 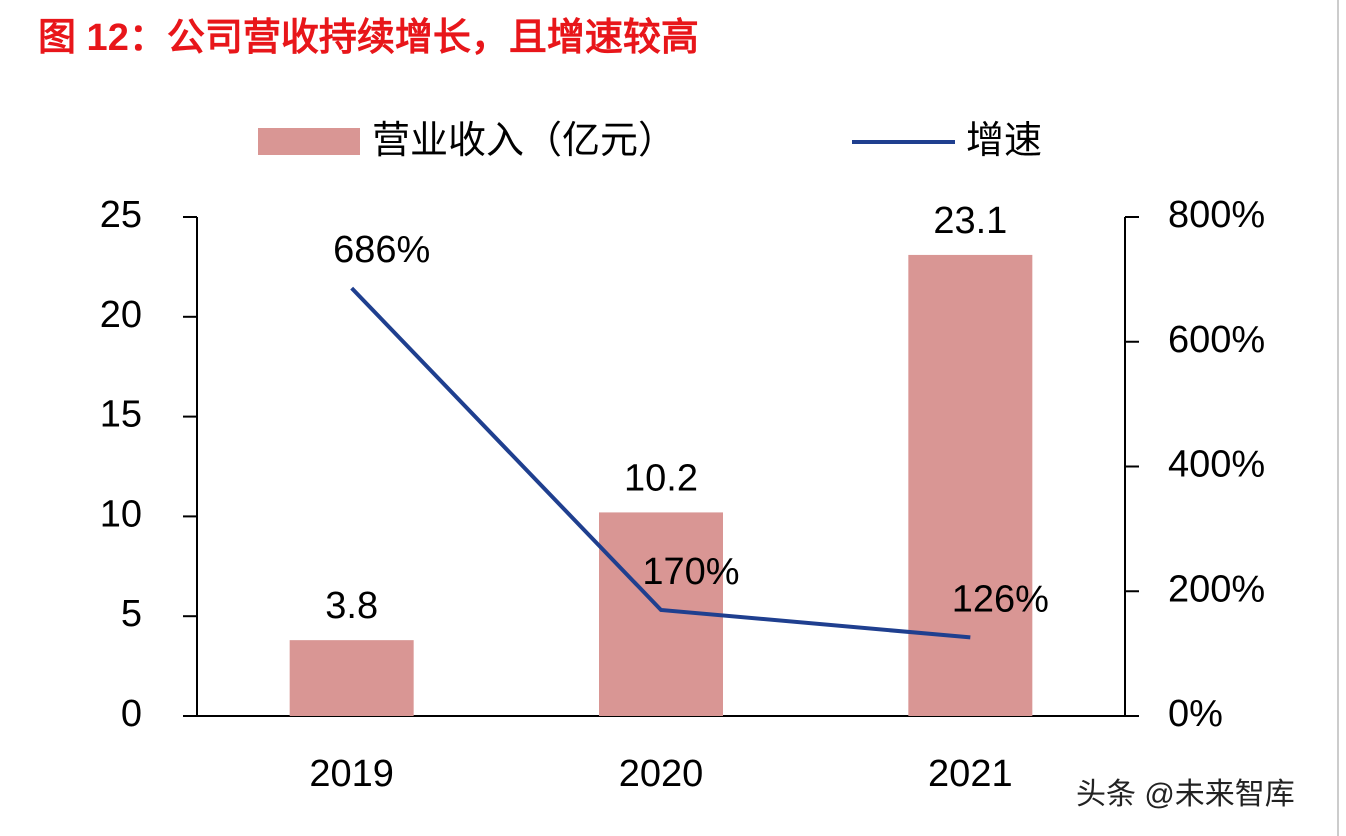 I want to click on y2-tick-label: 400%, so click(x=1216, y=465).